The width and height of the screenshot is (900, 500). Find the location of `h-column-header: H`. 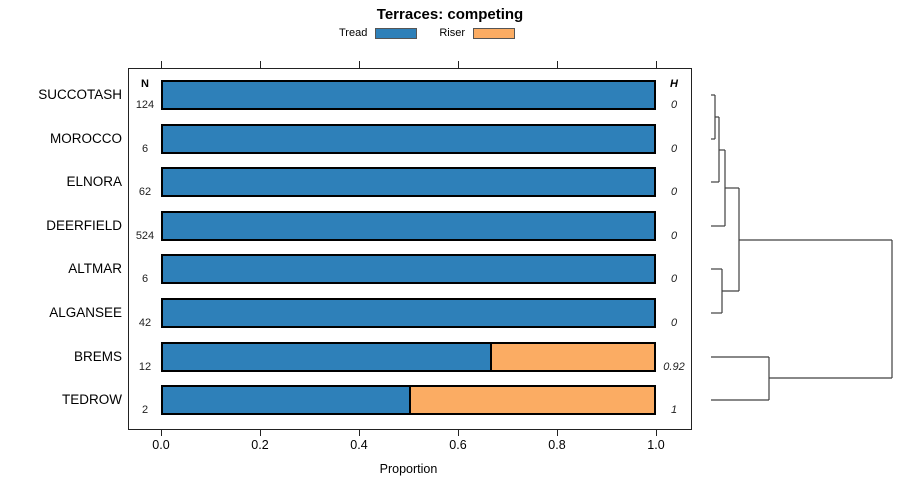

h-column-header: H is located at coordinates (674, 84).